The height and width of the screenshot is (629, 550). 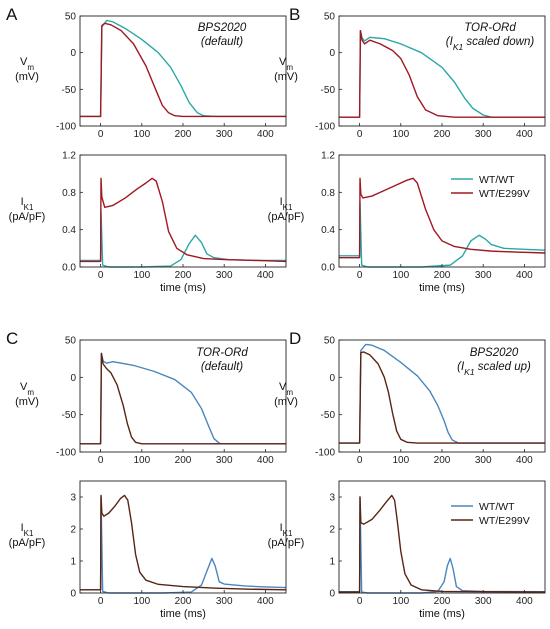 I want to click on panel-letter: D, so click(x=295, y=338).